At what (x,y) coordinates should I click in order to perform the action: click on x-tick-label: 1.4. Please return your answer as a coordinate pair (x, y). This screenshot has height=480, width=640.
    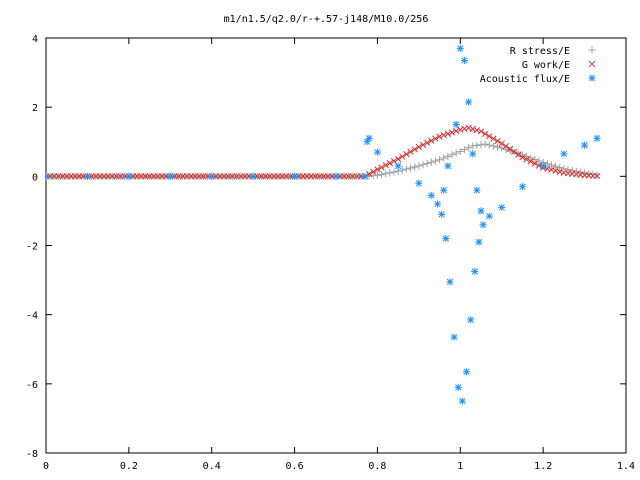
    Looking at the image, I should click on (626, 466).